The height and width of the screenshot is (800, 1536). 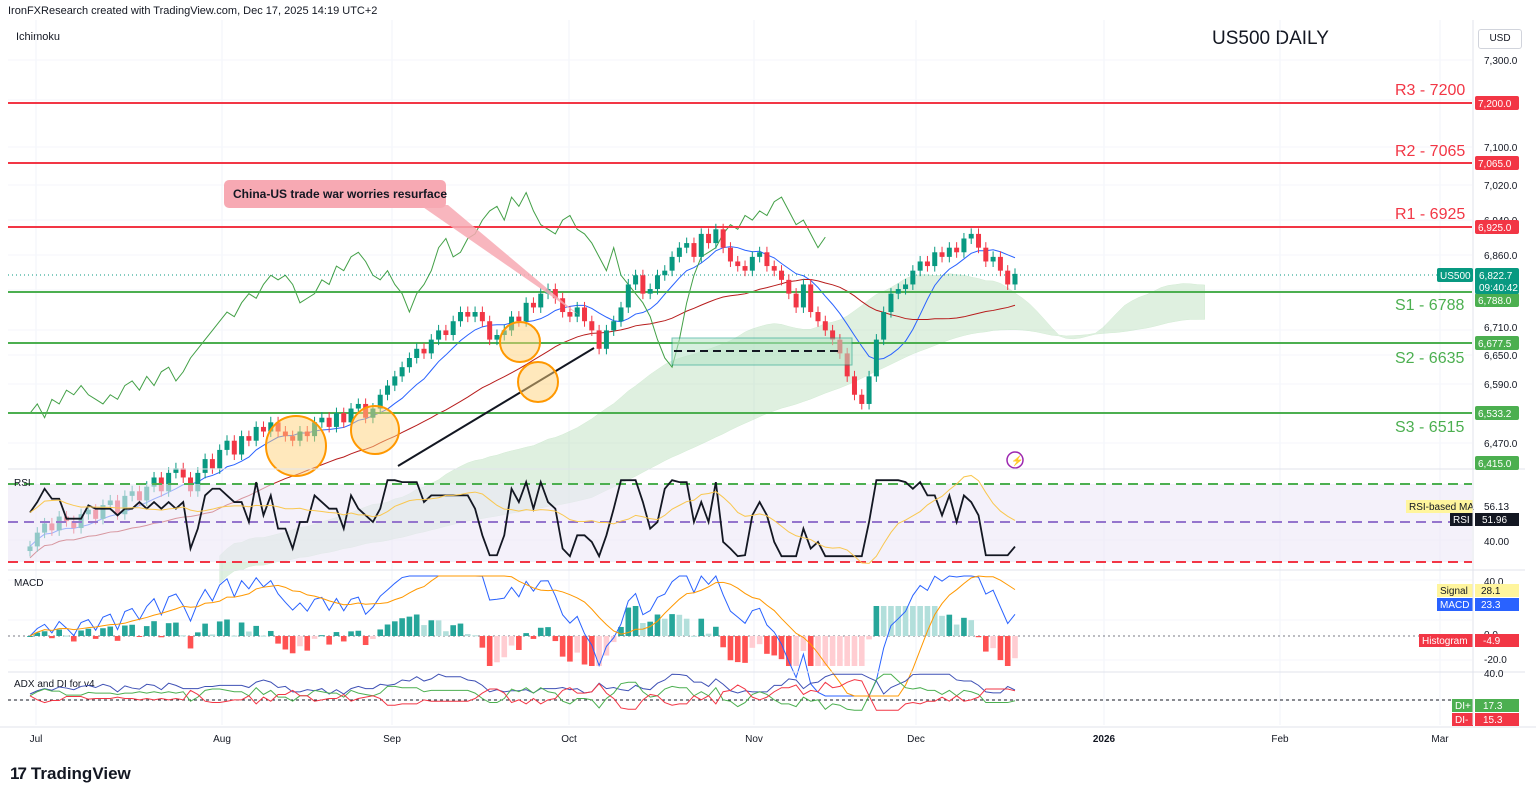 I want to click on level-label: S1 - 6788, so click(x=1429, y=305).